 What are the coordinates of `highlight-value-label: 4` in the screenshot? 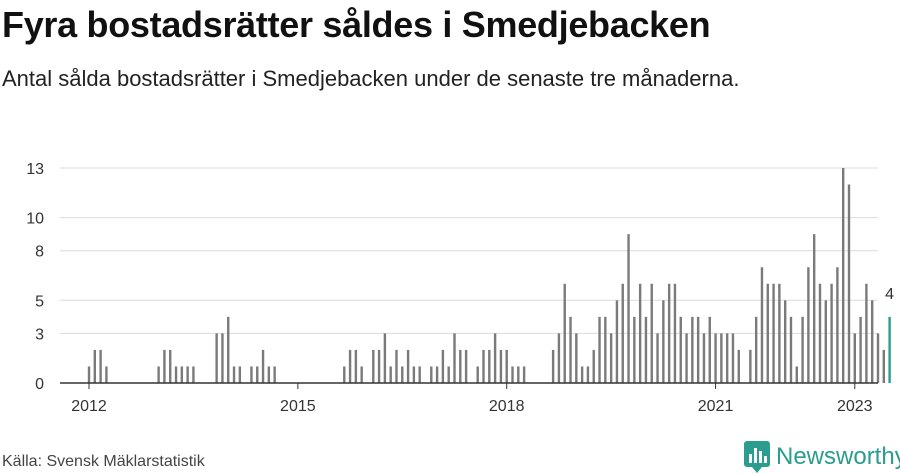 It's located at (889, 294).